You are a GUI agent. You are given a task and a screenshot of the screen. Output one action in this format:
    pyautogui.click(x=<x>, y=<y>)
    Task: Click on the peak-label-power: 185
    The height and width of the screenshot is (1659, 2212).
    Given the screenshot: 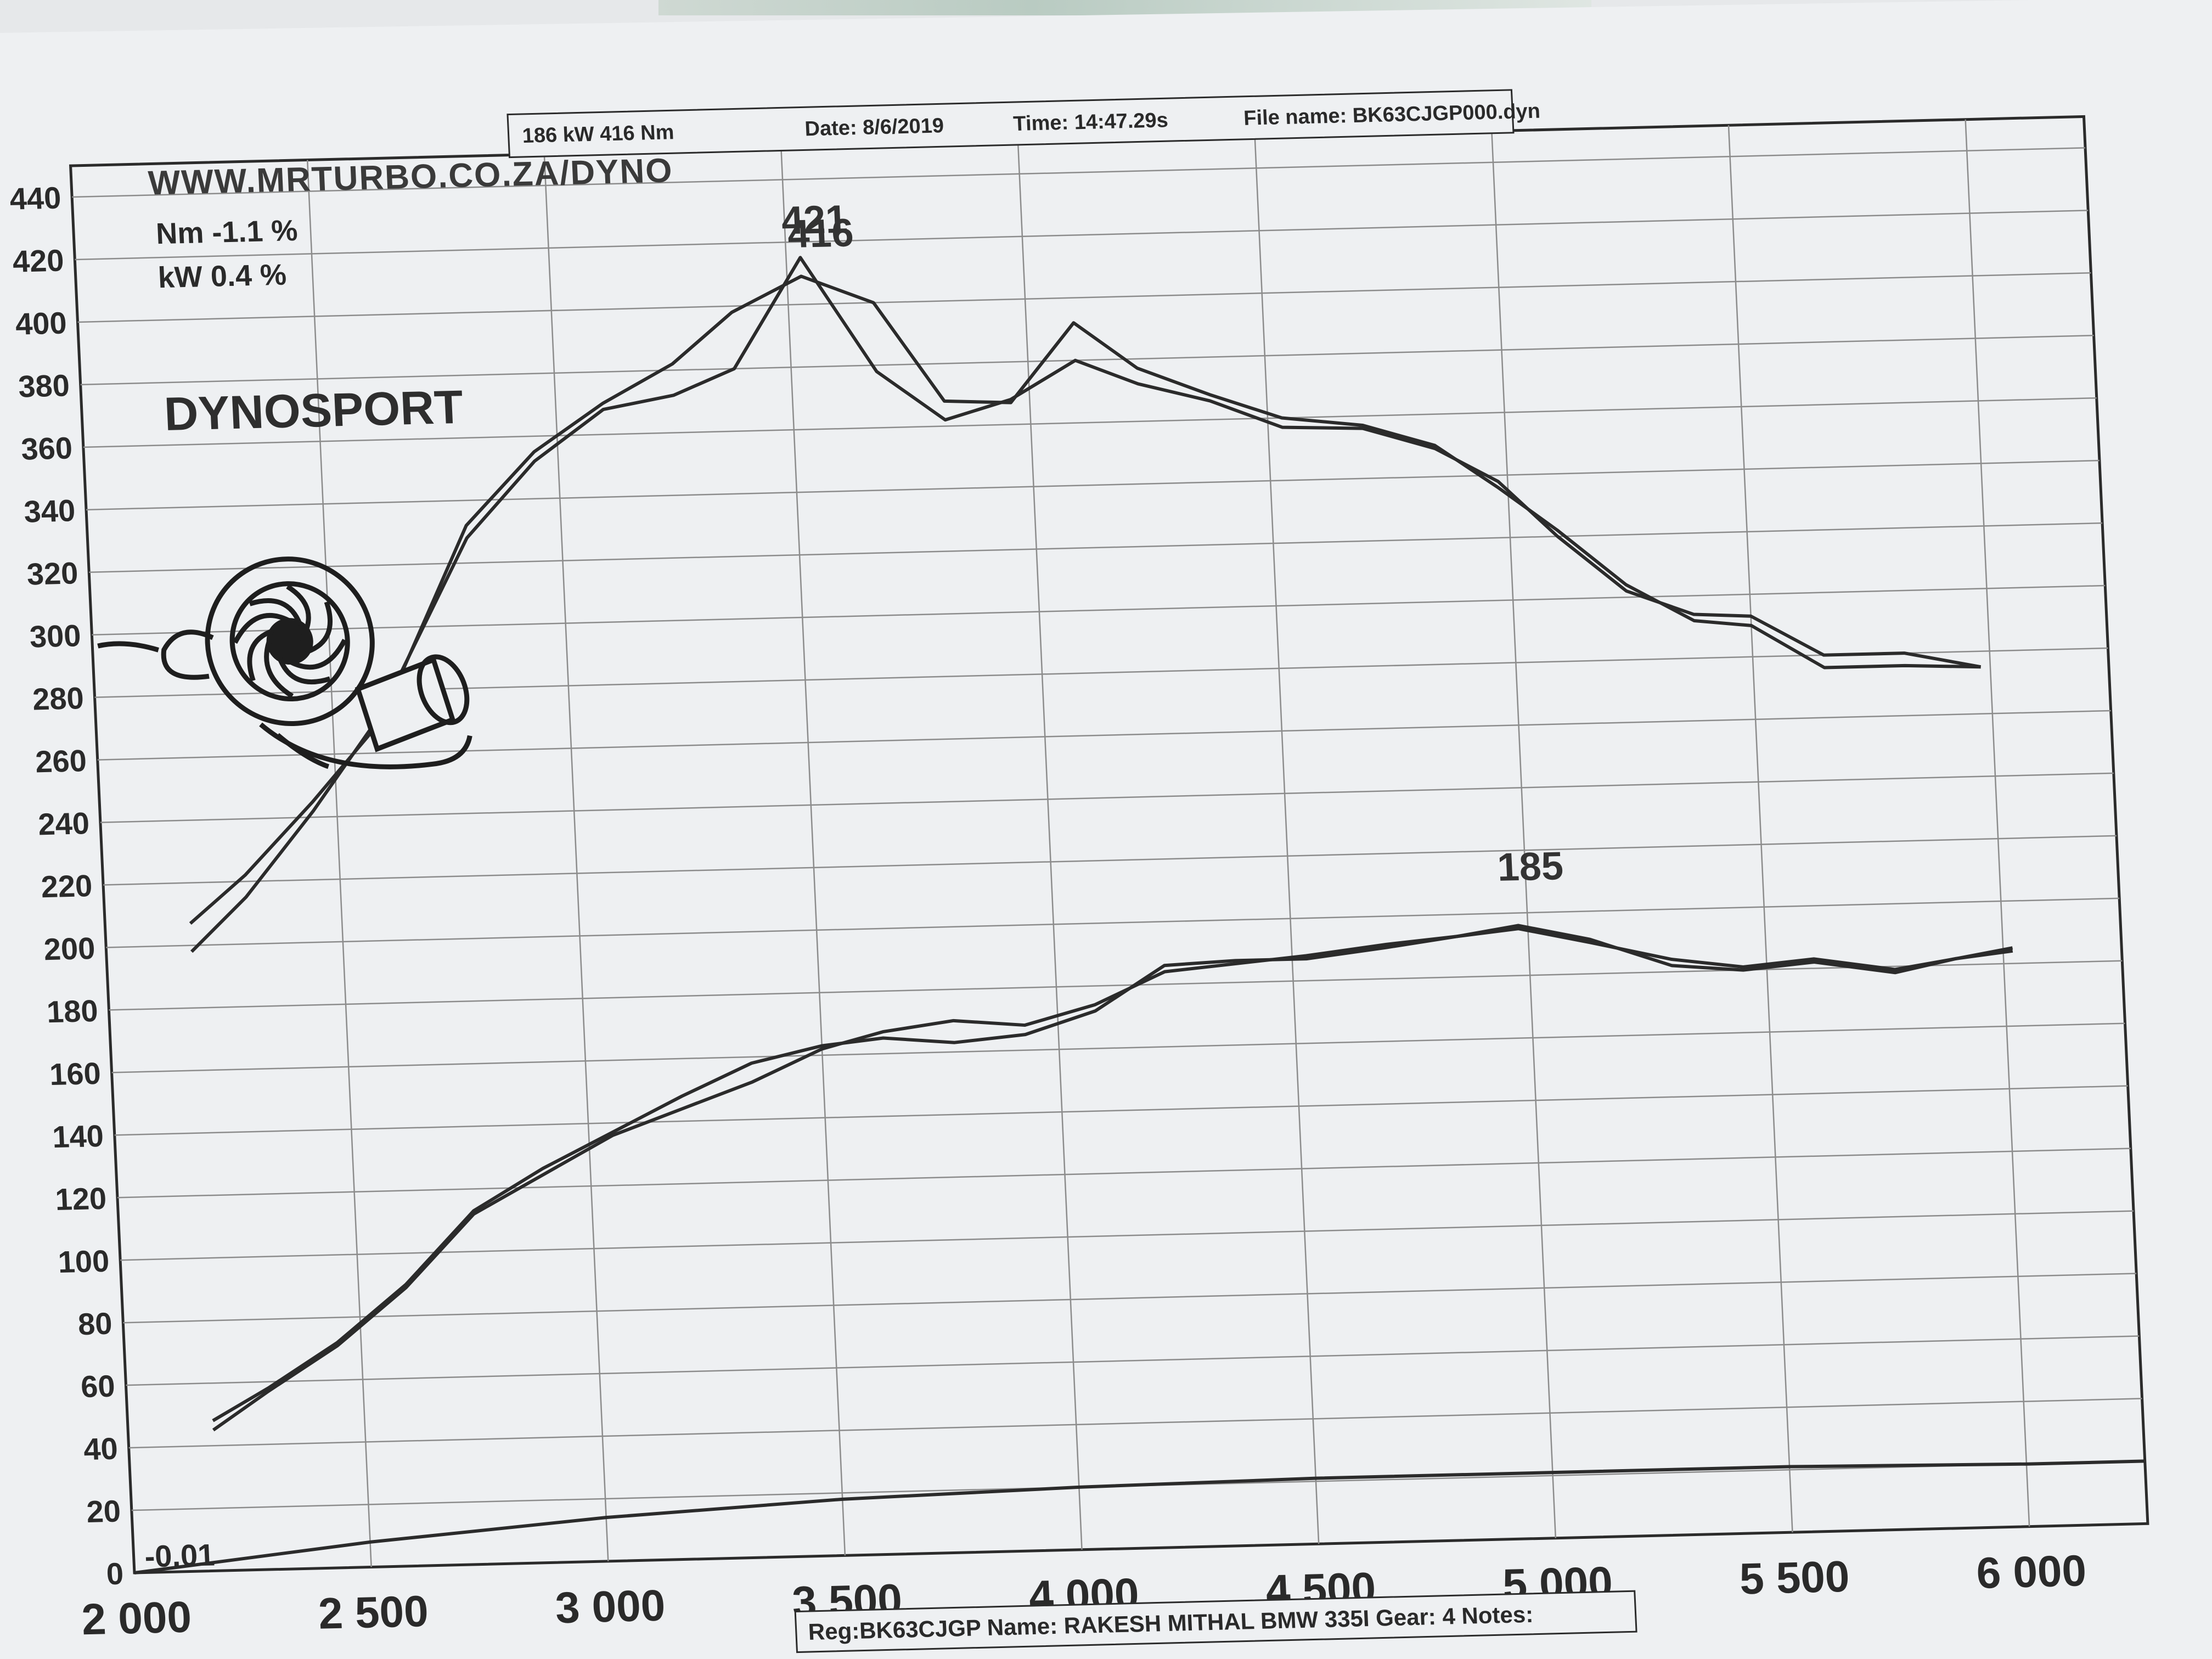 What is the action you would take?
    pyautogui.click(x=1530, y=867)
    